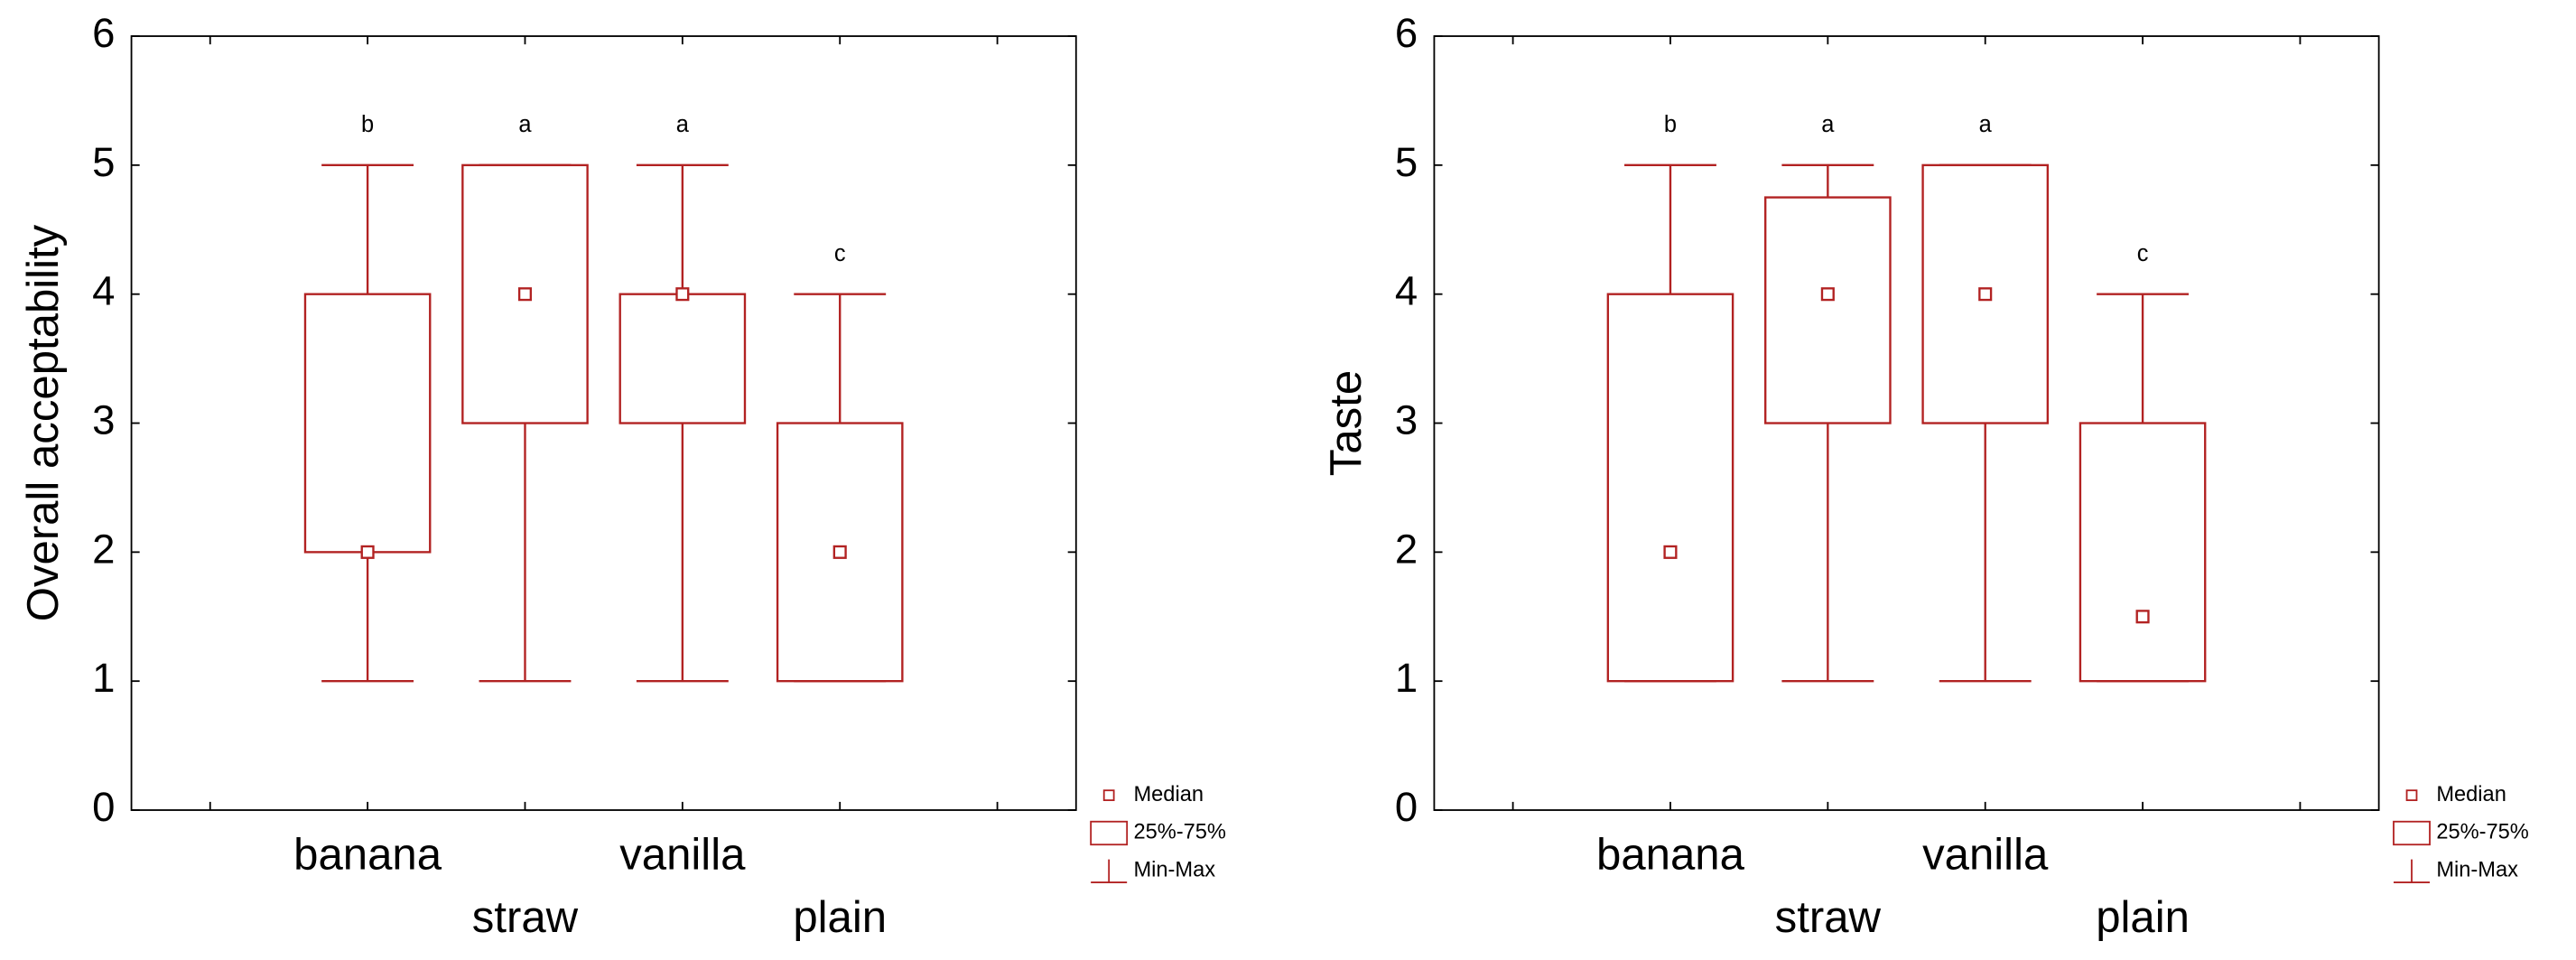 Image resolution: width=2576 pixels, height=960 pixels. What do you see at coordinates (43, 422) in the screenshot?
I see `y-axis-label: Overall acceptability` at bounding box center [43, 422].